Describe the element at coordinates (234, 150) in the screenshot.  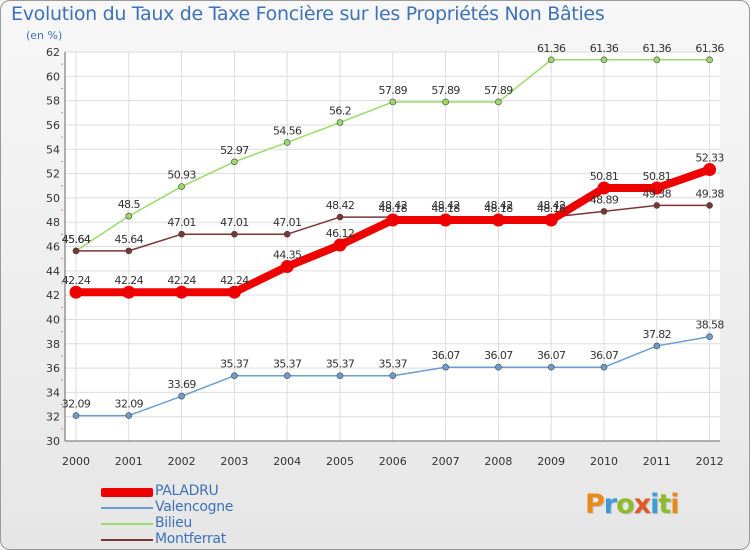
I see `data-label-bilieu: 52.97` at that location.